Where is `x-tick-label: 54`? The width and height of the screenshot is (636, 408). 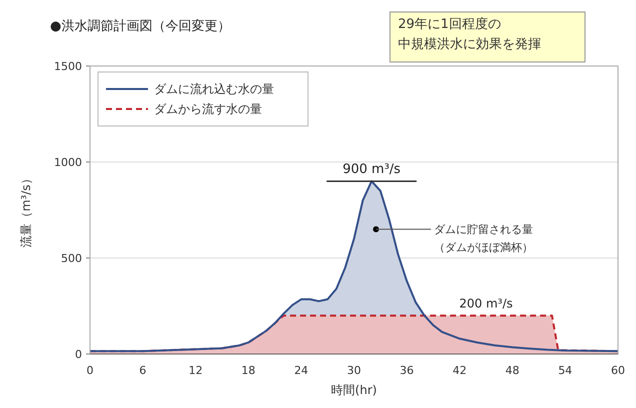 x-tick-label: 54 is located at coordinates (565, 370).